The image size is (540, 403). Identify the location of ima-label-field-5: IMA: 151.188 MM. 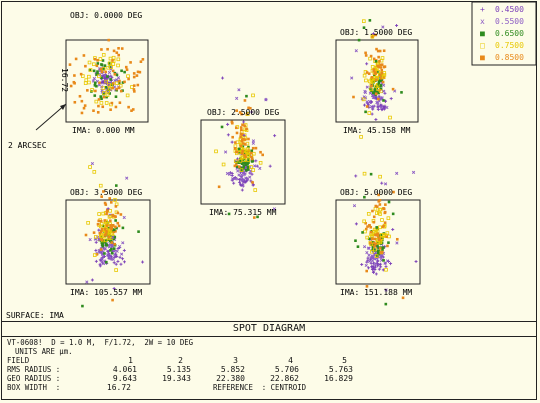
(376, 292).